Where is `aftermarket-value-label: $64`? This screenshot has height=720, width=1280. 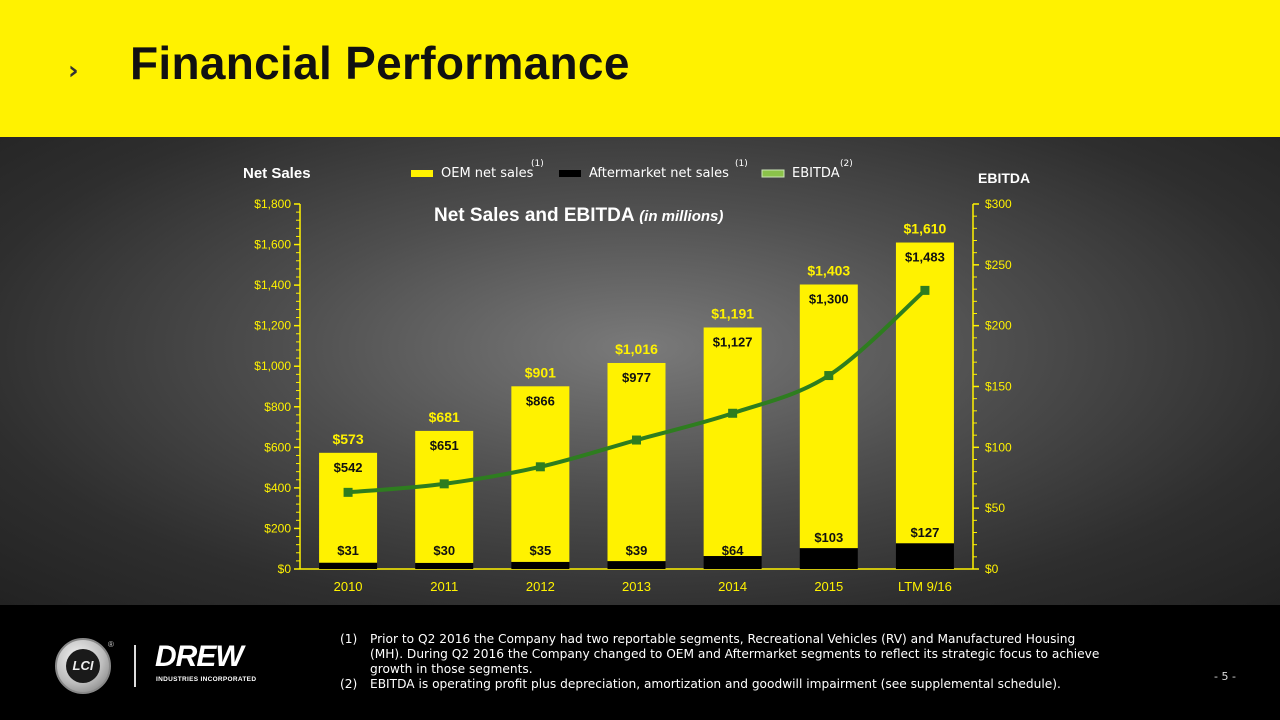
aftermarket-value-label: $64 is located at coordinates (733, 550).